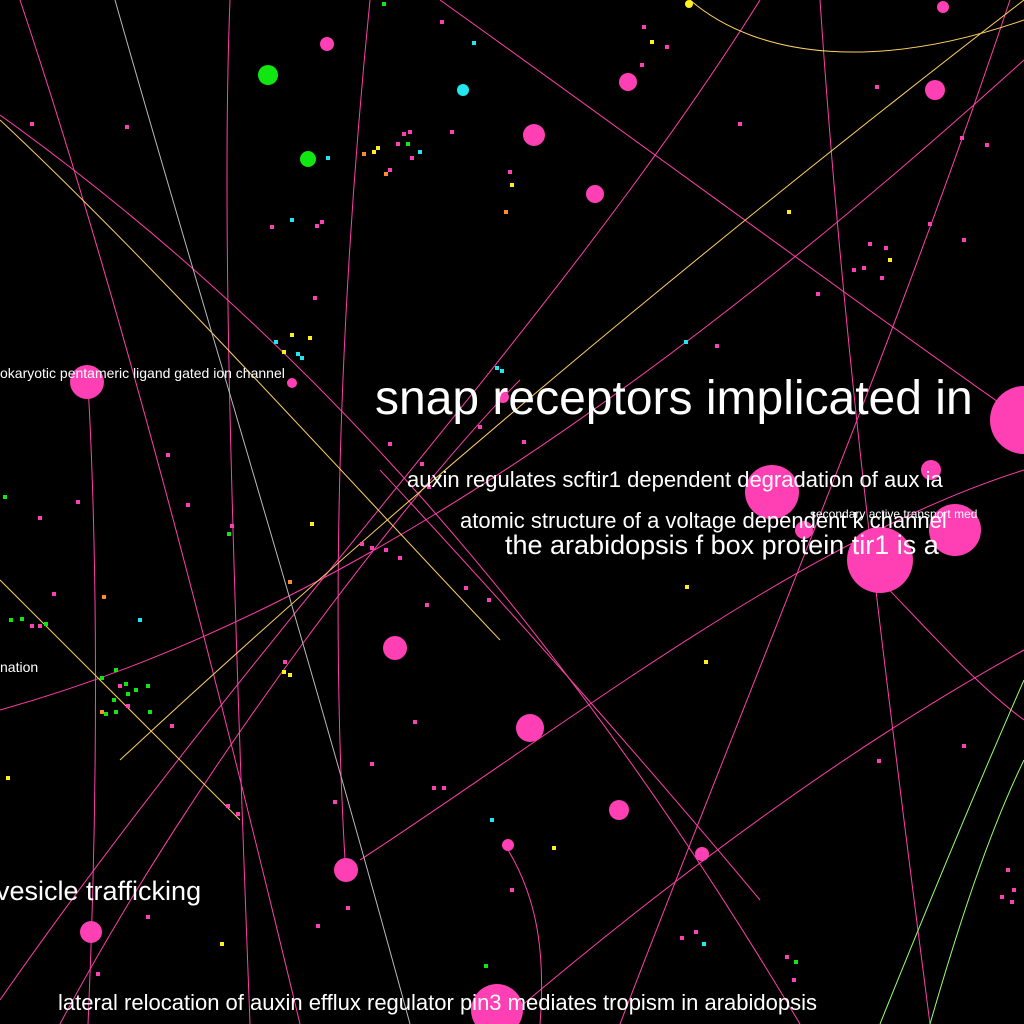 The width and height of the screenshot is (1024, 1024). What do you see at coordinates (674, 398) in the screenshot?
I see `label-snap-receptors: snap receptors implicated in` at bounding box center [674, 398].